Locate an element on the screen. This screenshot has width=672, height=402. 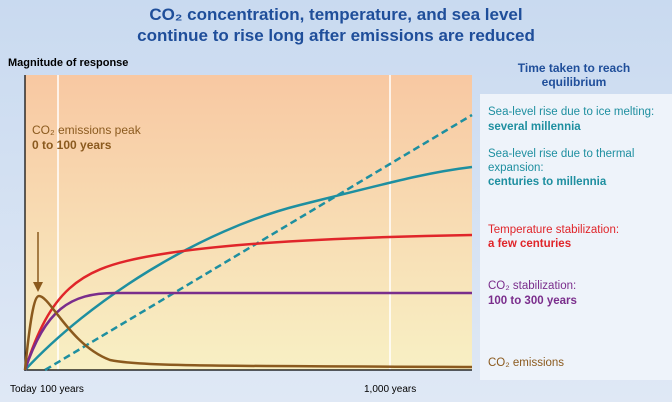
item-time: centuries to millennia is located at coordinates (547, 182).